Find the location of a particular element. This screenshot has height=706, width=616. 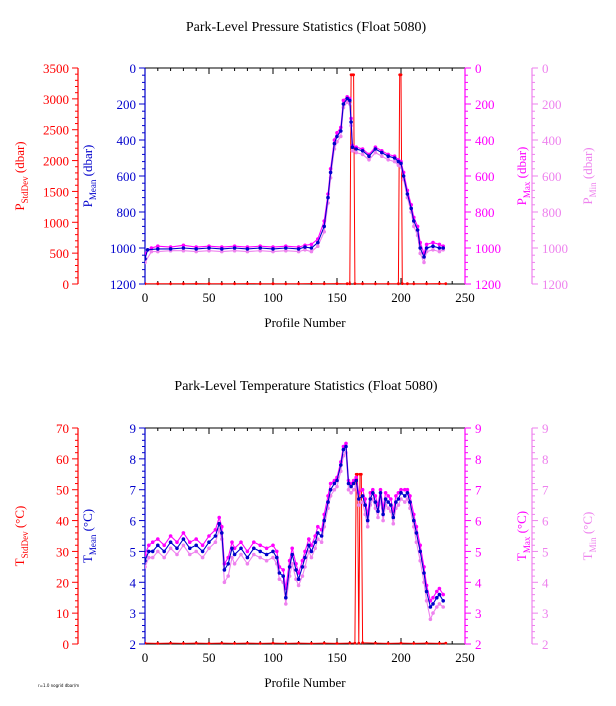

temperature-min-tick-label: 7 is located at coordinates (545, 490).